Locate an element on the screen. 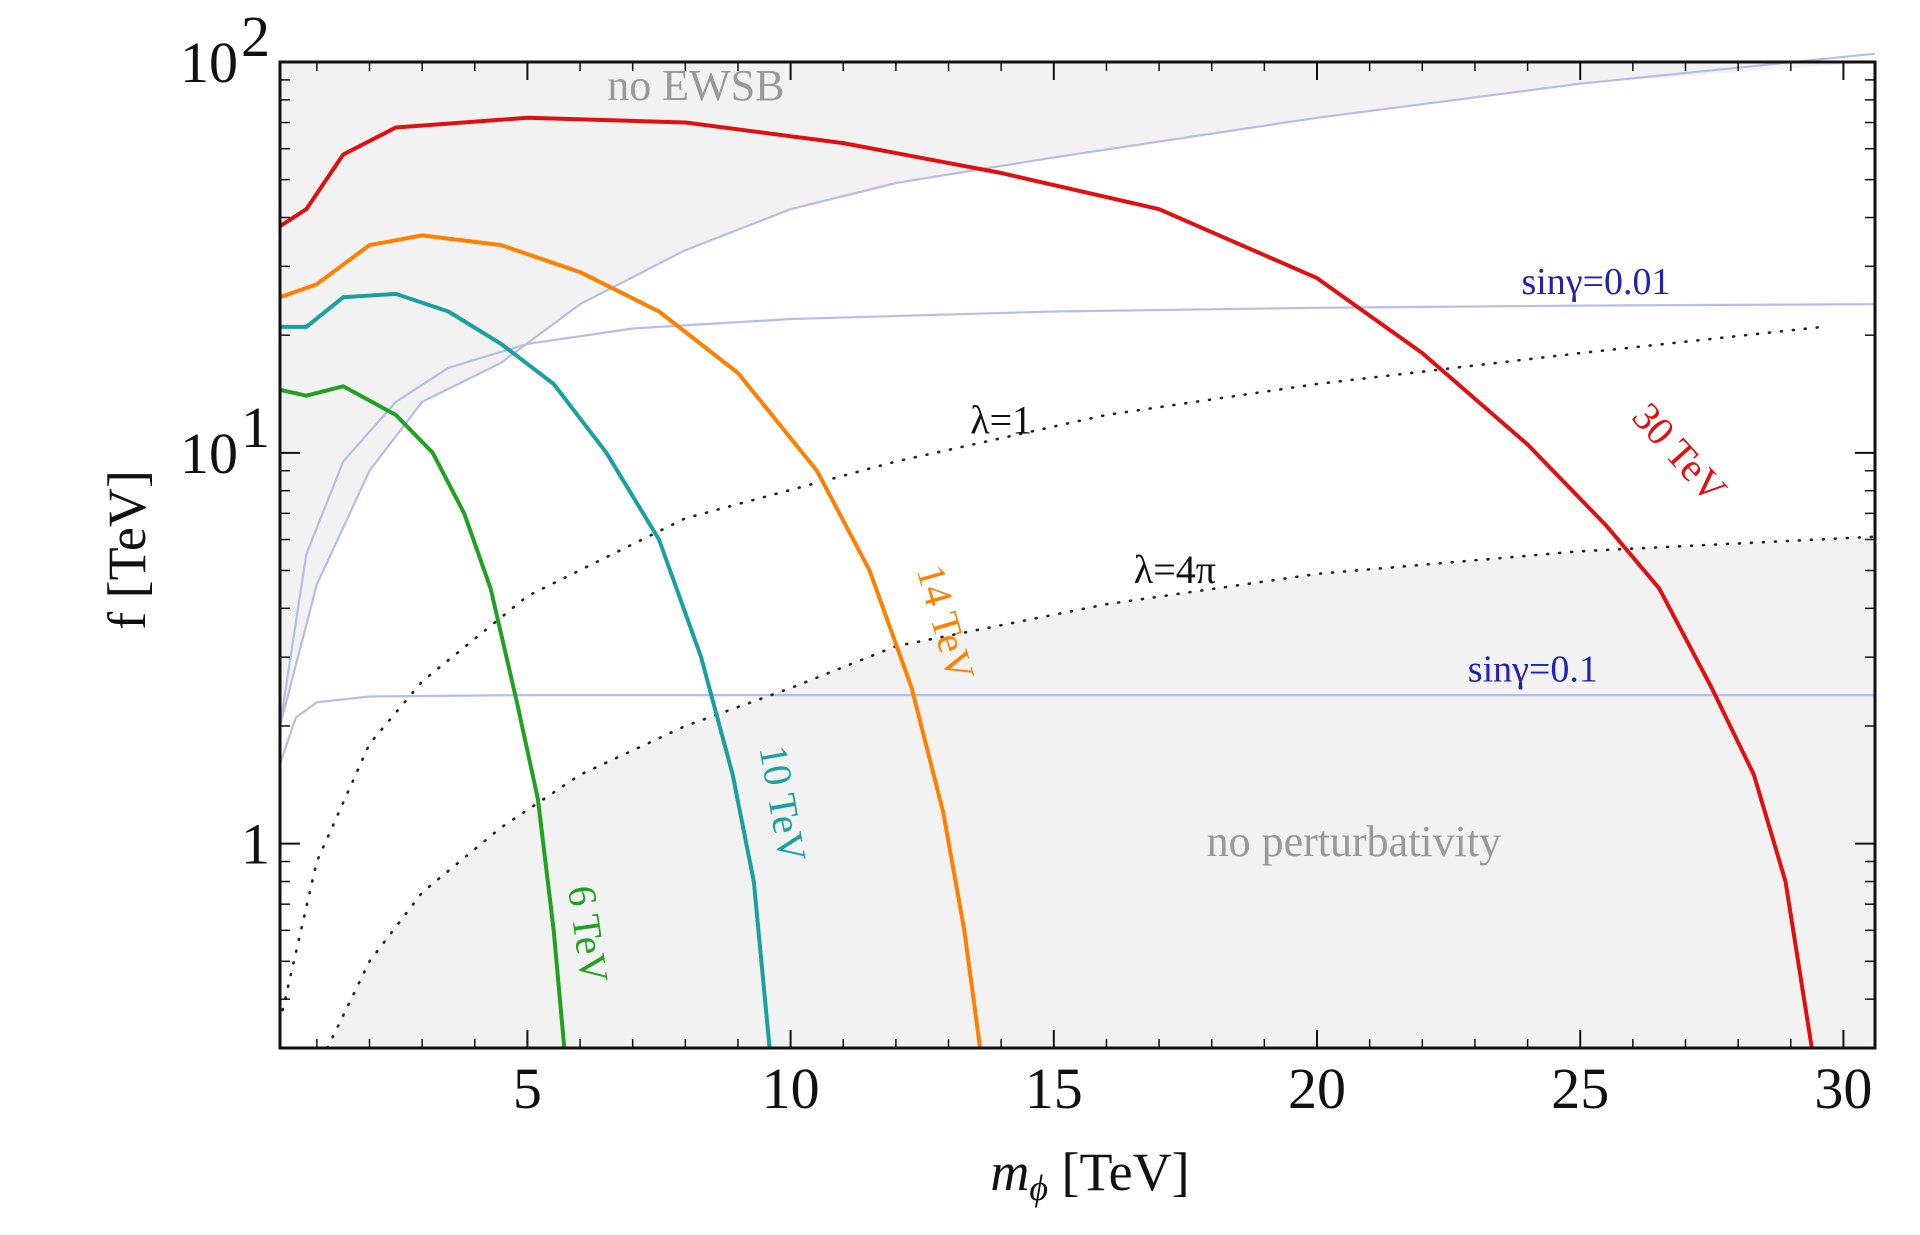 Image resolution: width=1920 pixels, height=1235 pixels. x-tick-label: 25 is located at coordinates (1580, 1088).